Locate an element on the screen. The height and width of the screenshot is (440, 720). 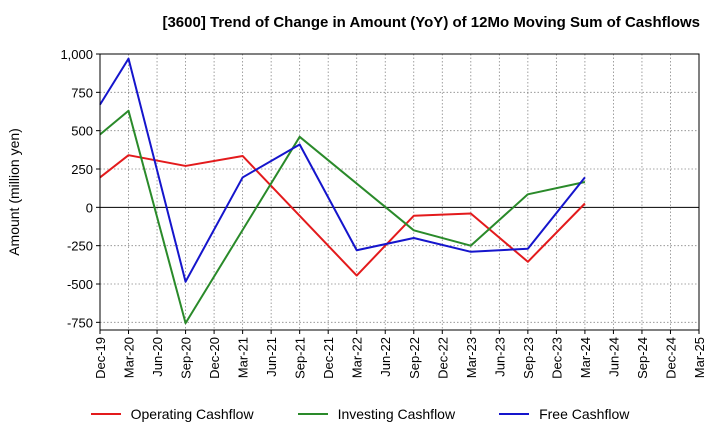
x-tick-label: Mar-24 is located at coordinates (585, 357).